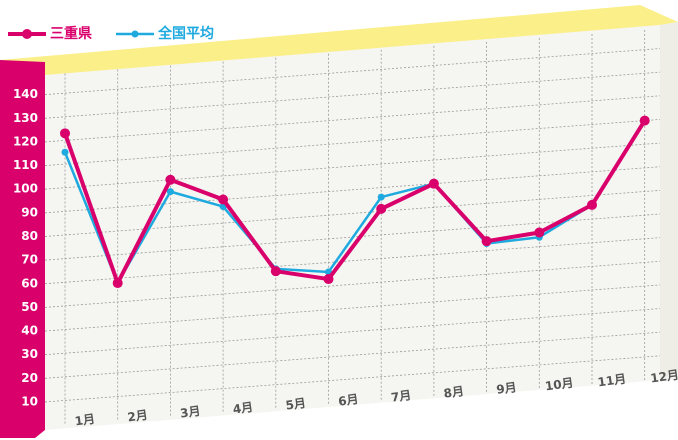 The image size is (678, 440). Describe the element at coordinates (71, 33) in the screenshot. I see `legend-label: 三重県` at that location.